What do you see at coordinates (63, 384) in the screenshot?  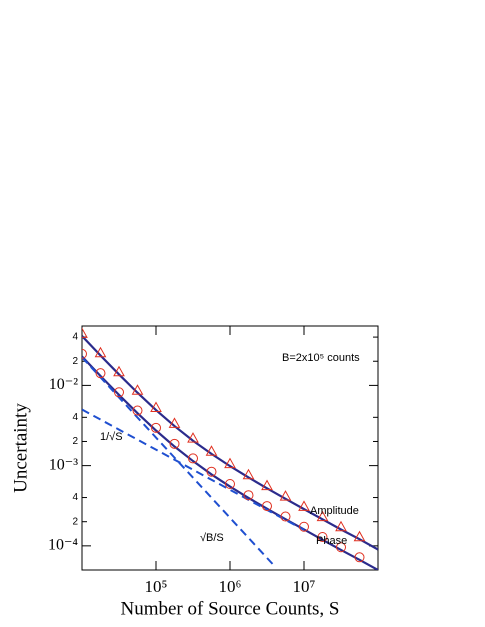 I see `y-tick-label: 10⁻²` at bounding box center [63, 384].